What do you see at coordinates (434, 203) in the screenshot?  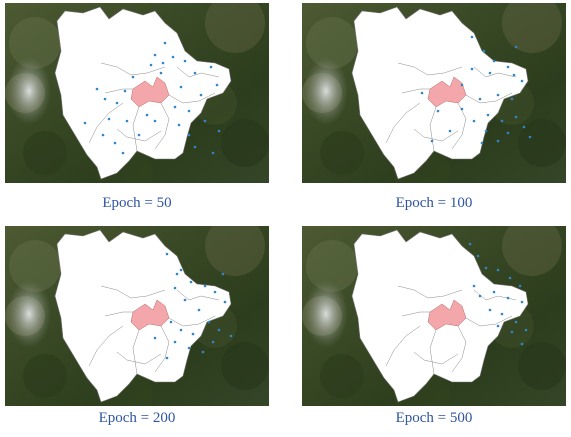 I see `caption-epoch-100: Epoch = 100` at bounding box center [434, 203].